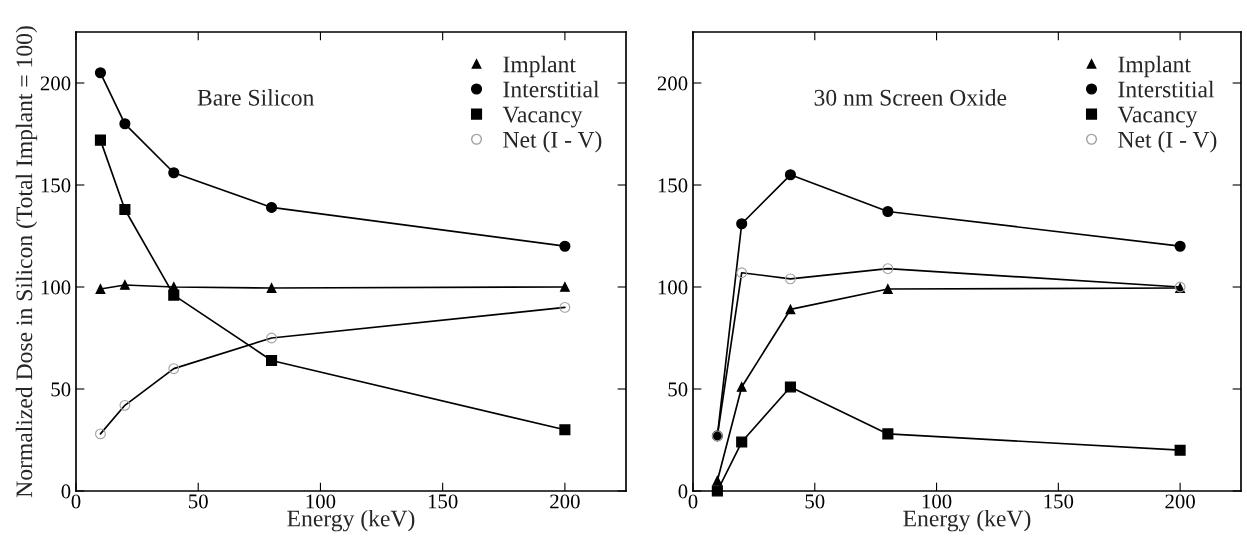 This screenshot has width=1247, height=542. I want to click on y-axis-title: Normalized Dose in Silicon (Total Implant = 100), so click(26, 262).